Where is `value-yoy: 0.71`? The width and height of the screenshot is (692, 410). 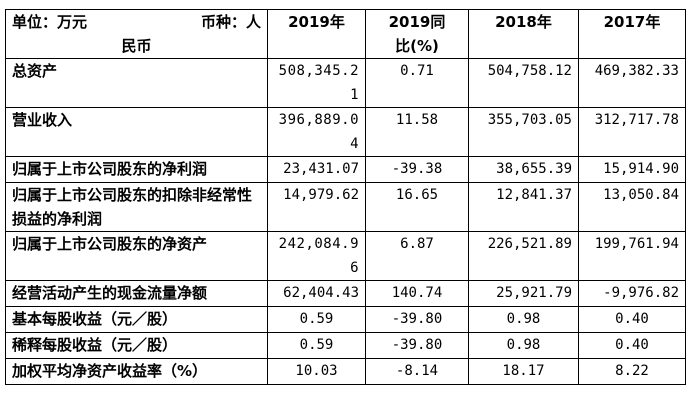
value-yoy: 0.71 is located at coordinates (417, 83).